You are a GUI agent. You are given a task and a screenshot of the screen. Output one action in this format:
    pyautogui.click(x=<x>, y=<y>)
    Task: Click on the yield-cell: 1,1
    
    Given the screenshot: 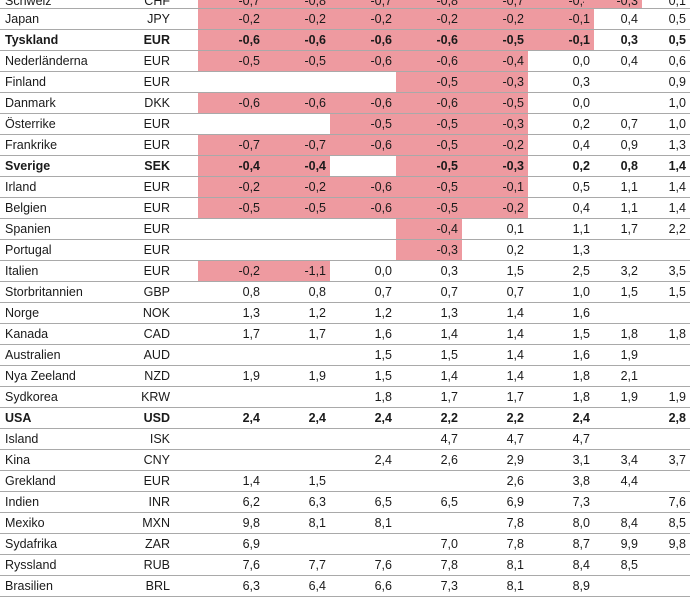 What is the action you would take?
    pyautogui.click(x=629, y=208)
    